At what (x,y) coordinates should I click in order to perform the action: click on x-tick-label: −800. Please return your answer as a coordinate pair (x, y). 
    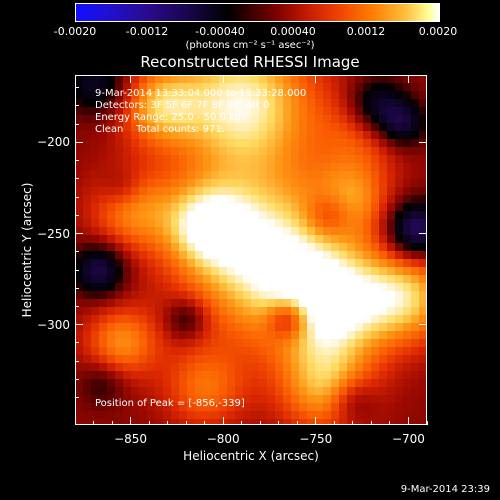
    Looking at the image, I should click on (223, 439).